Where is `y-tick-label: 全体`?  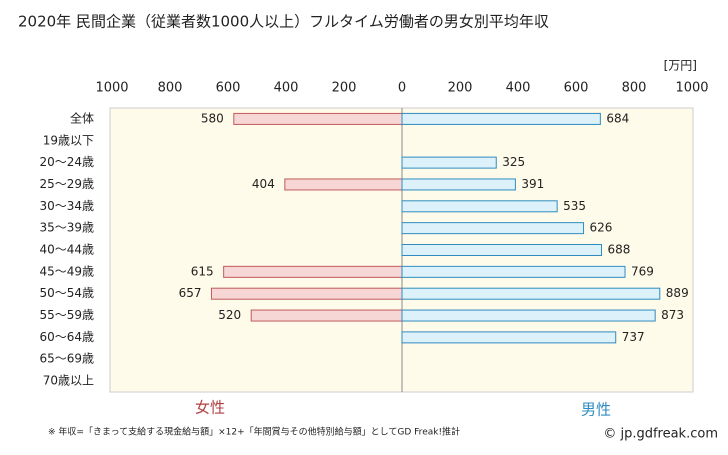 y-tick-label: 全体 is located at coordinates (82, 117).